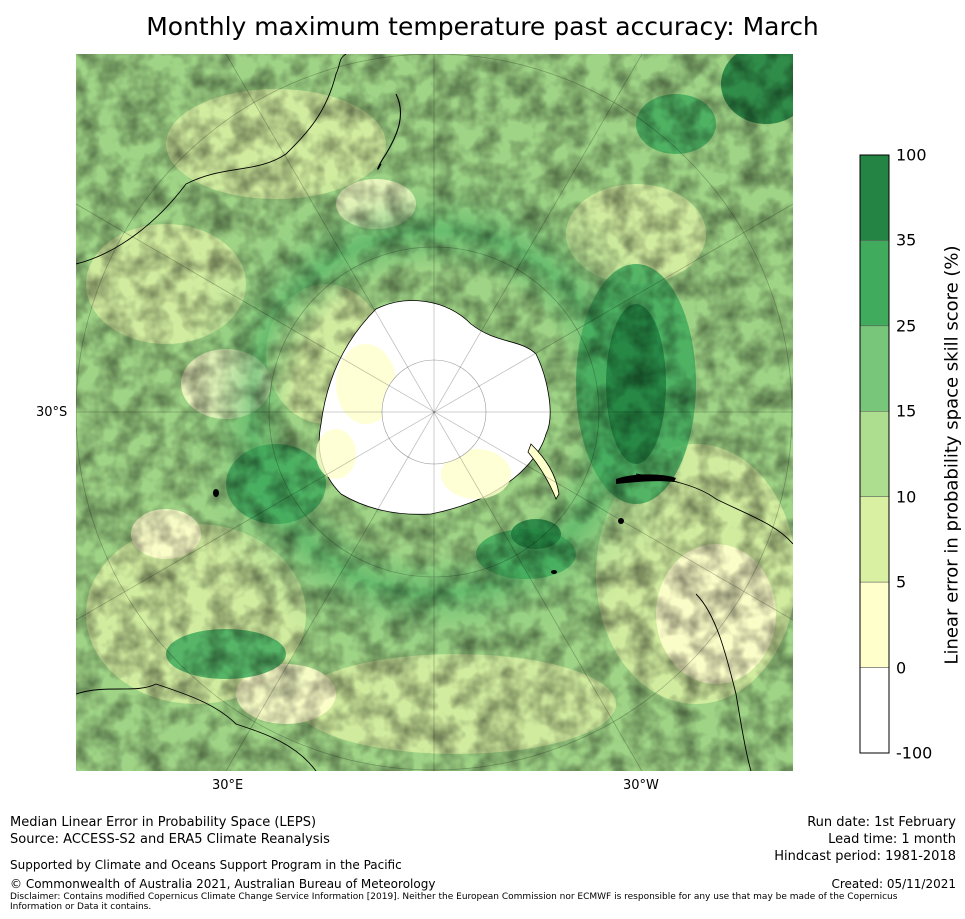 The height and width of the screenshot is (919, 965). Describe the element at coordinates (228, 785) in the screenshot. I see `lon-label-30e: 30°E` at that location.